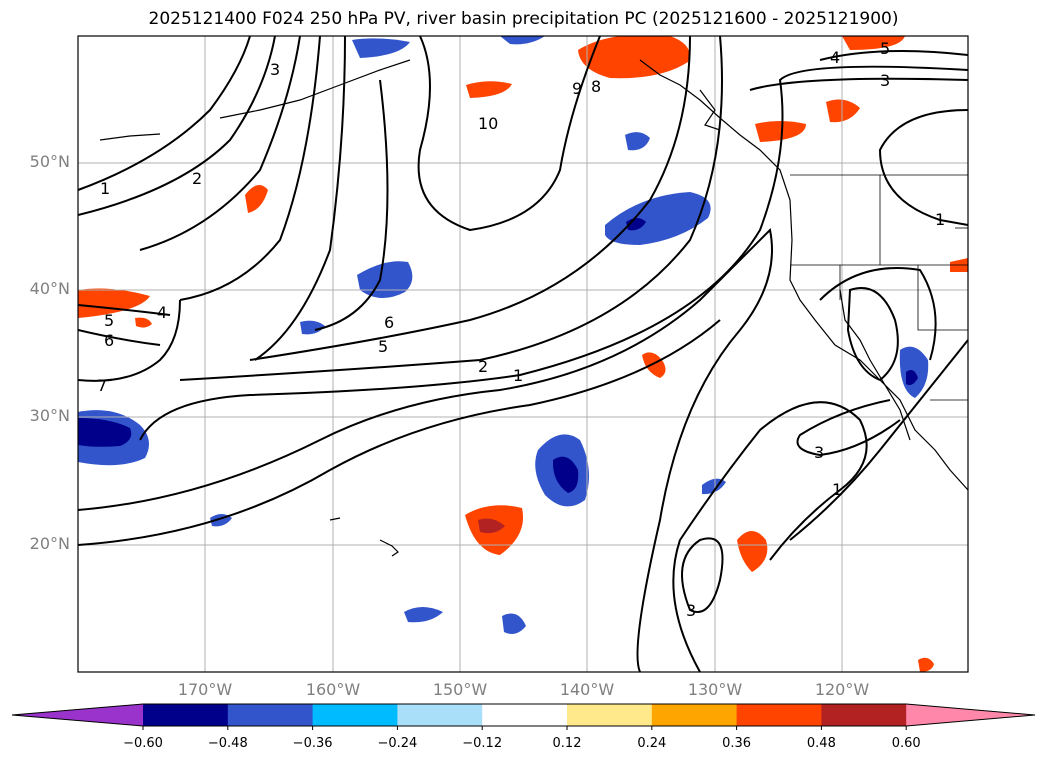 This screenshot has height=765, width=1047. I want to click on pv-contour-4-mid, so click(509, 134).